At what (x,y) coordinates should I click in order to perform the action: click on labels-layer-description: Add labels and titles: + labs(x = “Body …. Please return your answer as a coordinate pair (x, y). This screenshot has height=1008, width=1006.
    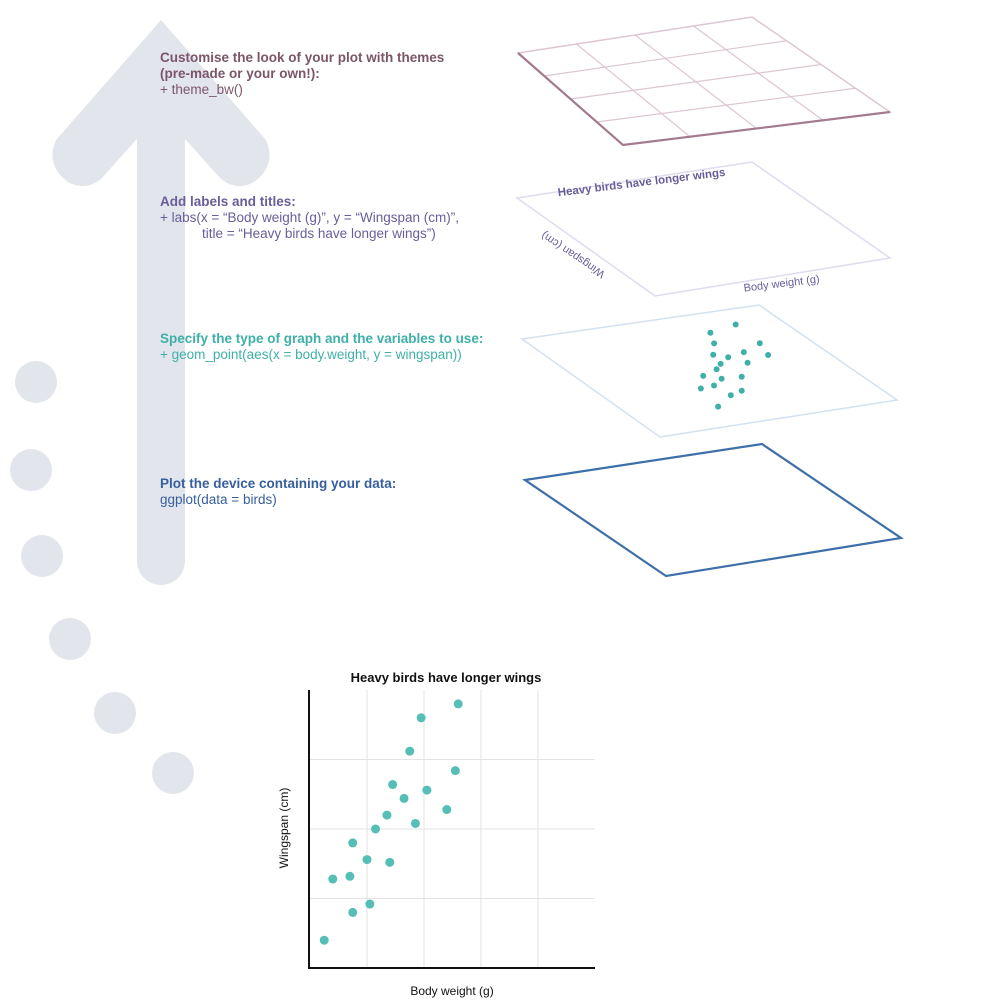
    Looking at the image, I should click on (309, 218).